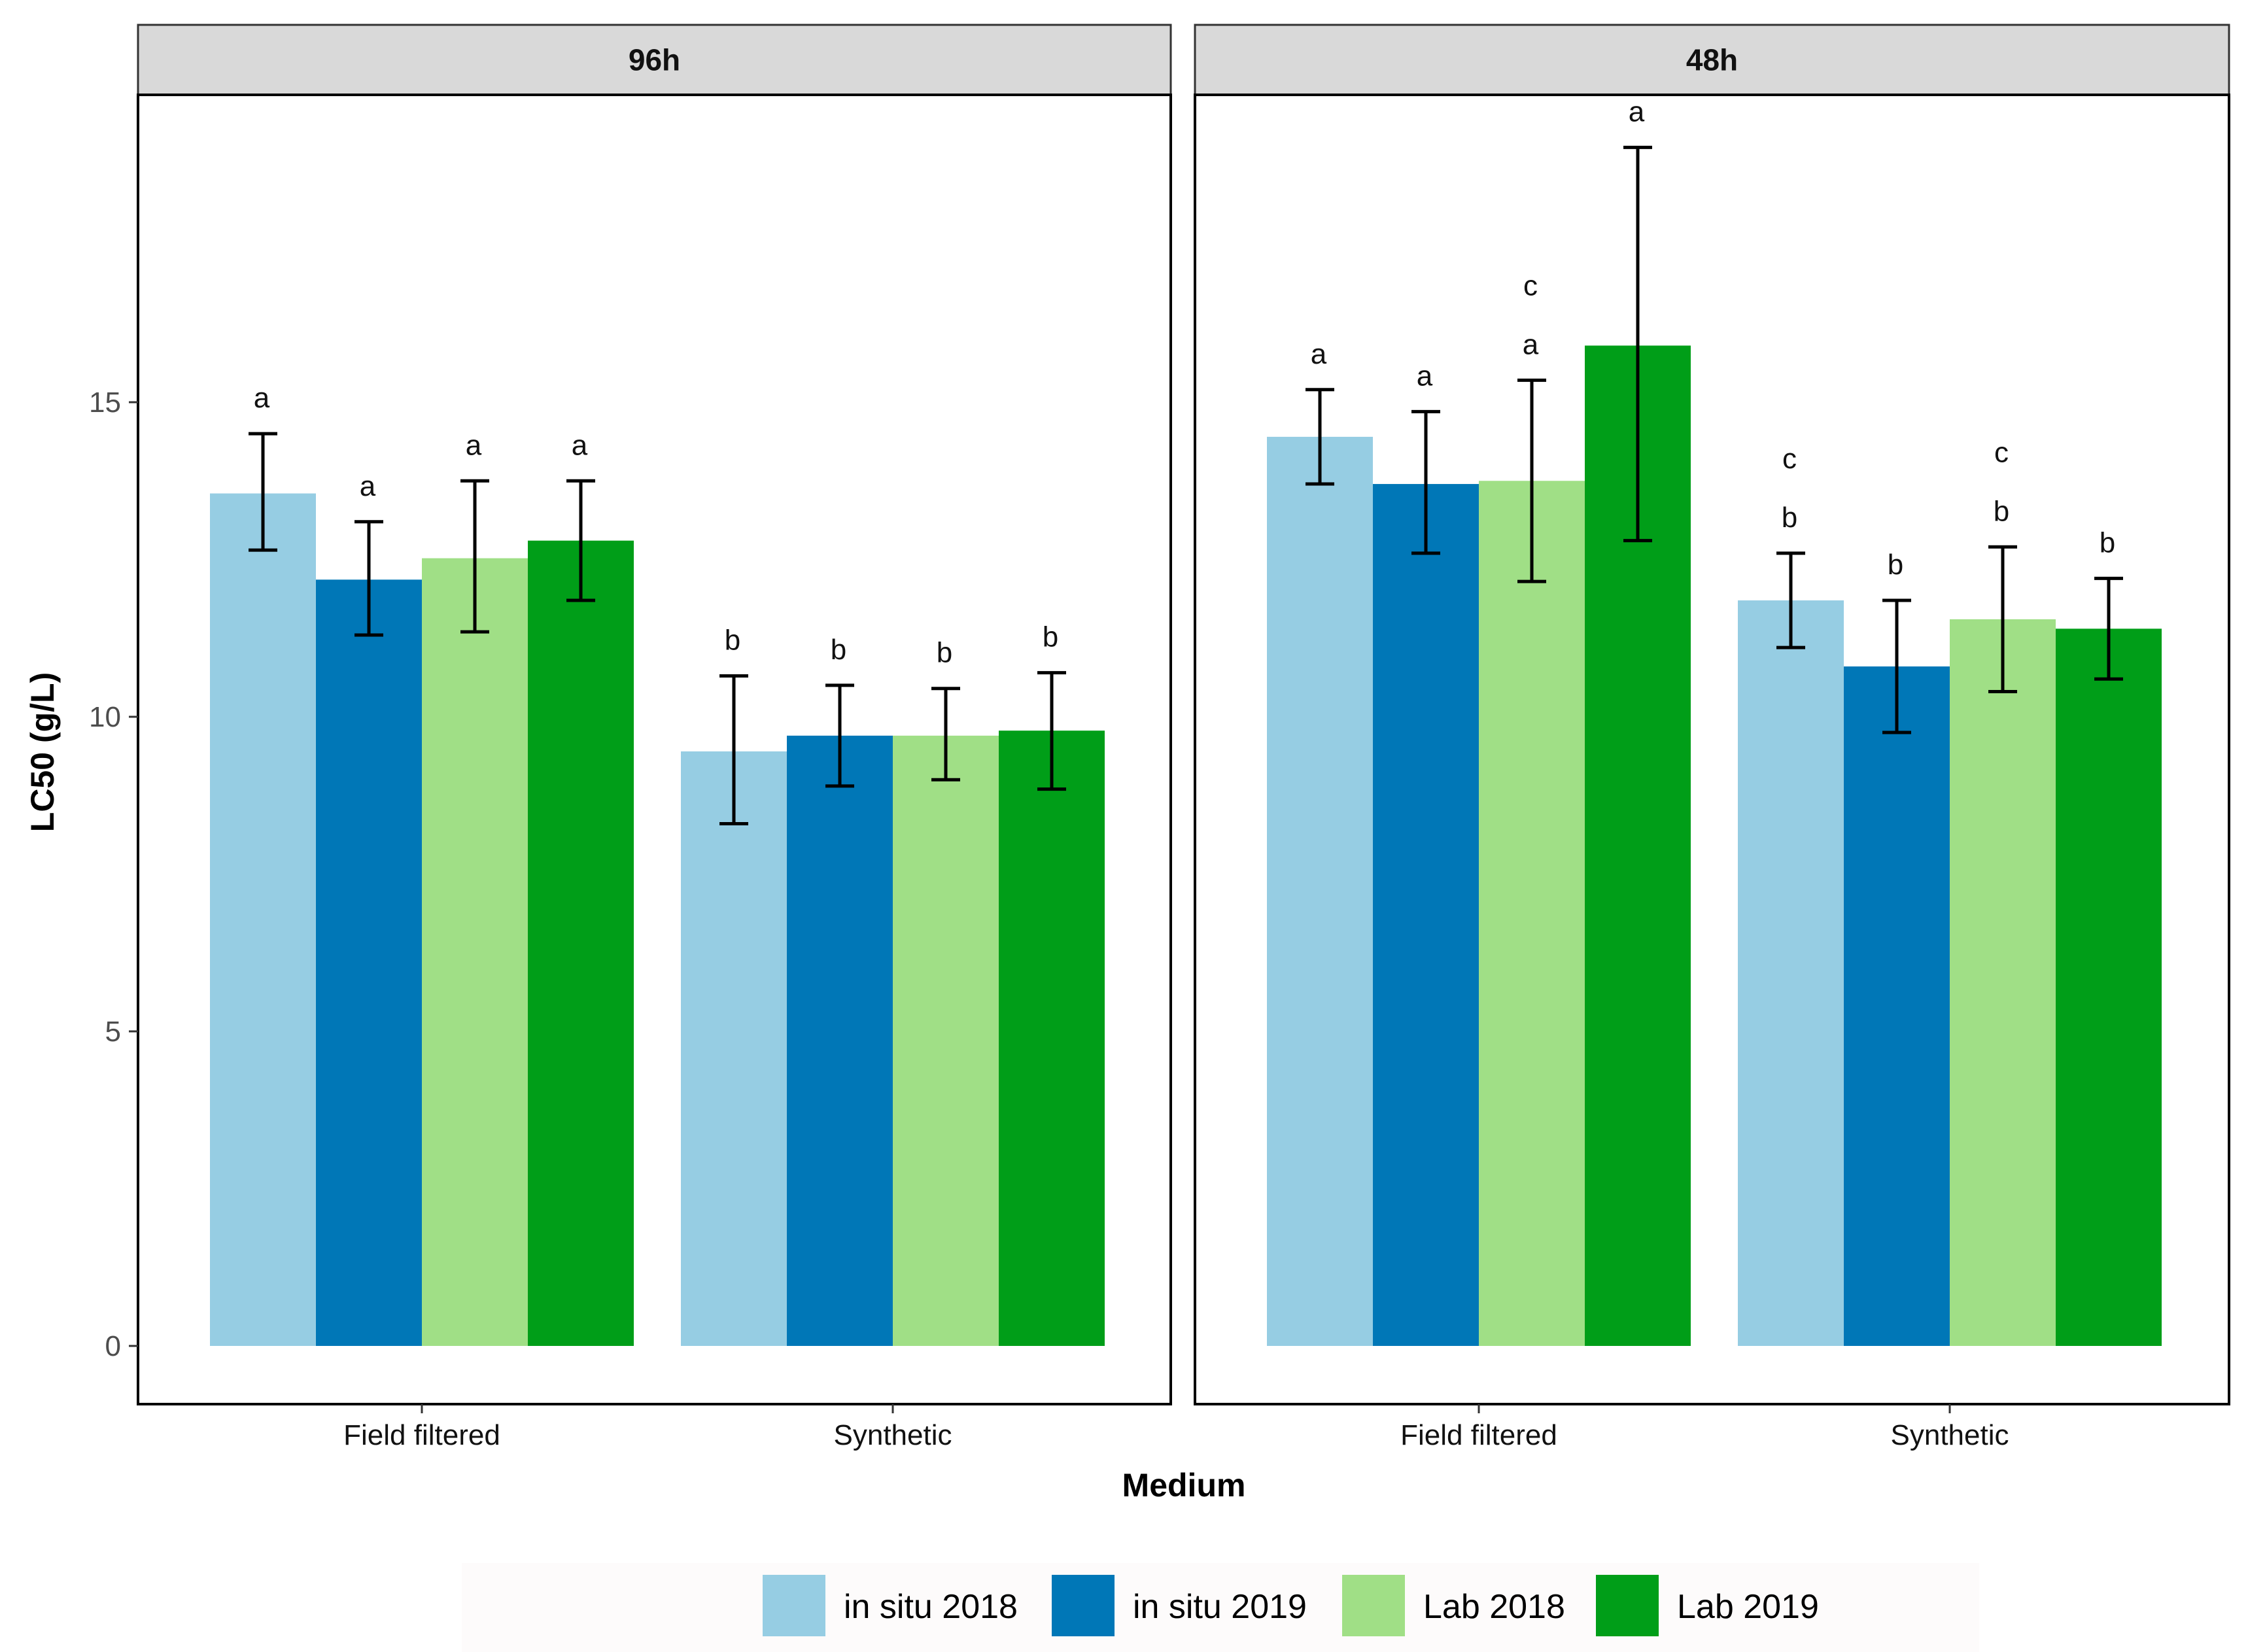  I want to click on y-axis: 0 5 10 15, so click(113, 874).